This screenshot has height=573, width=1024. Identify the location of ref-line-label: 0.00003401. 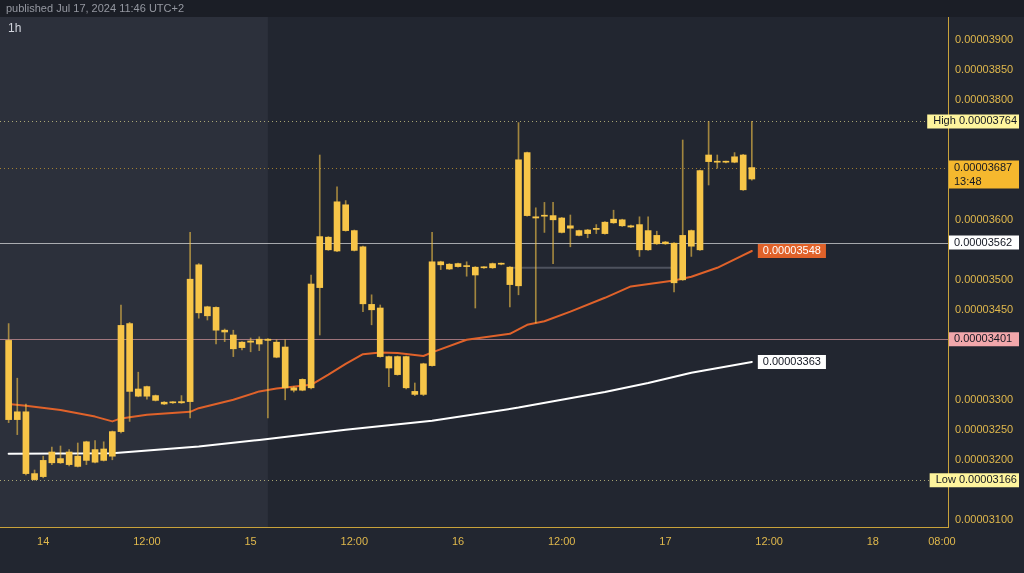
(983, 338).